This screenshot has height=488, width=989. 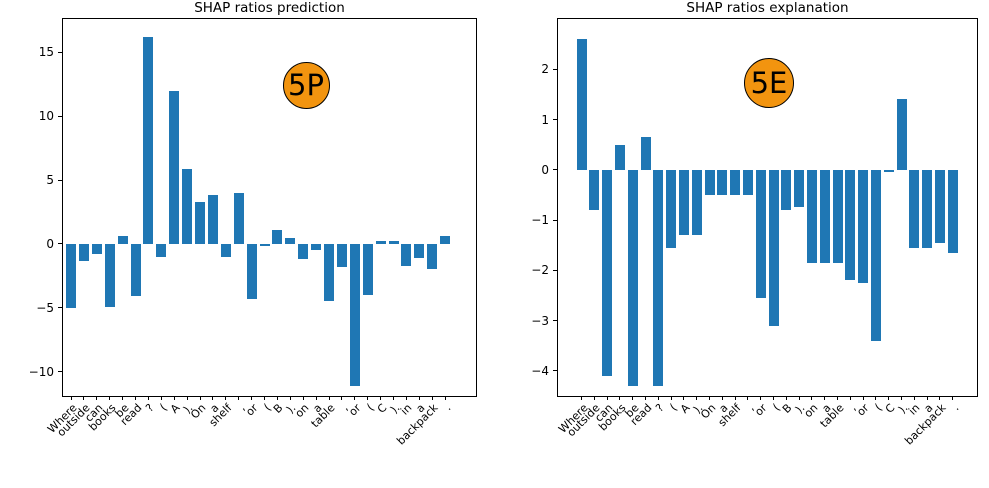 What do you see at coordinates (306, 85) in the screenshot?
I see `badge-5p: 5P` at bounding box center [306, 85].